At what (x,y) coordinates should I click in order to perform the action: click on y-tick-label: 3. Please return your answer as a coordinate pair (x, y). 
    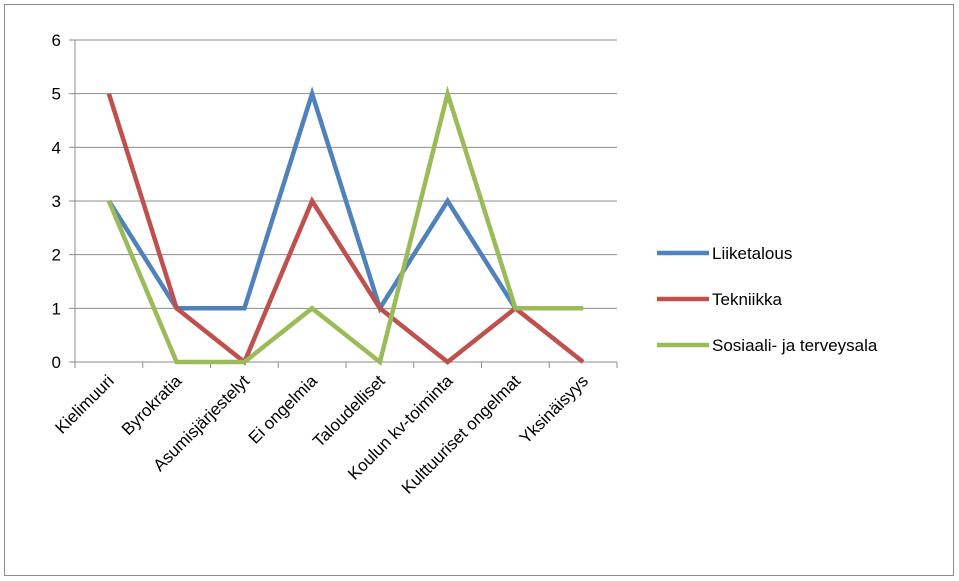
    Looking at the image, I should click on (56, 201).